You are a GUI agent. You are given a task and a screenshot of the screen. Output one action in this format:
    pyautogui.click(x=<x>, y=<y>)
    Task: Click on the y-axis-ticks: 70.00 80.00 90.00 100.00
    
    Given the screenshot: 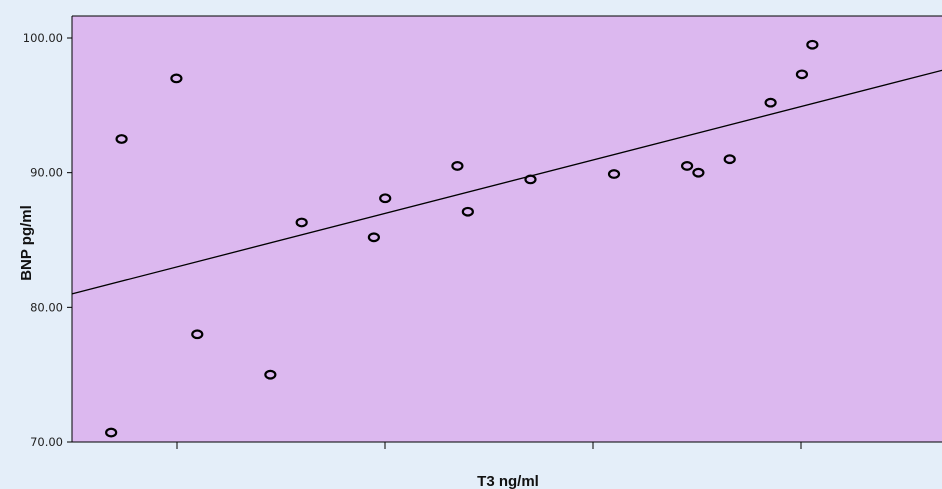 What is the action you would take?
    pyautogui.click(x=47, y=240)
    